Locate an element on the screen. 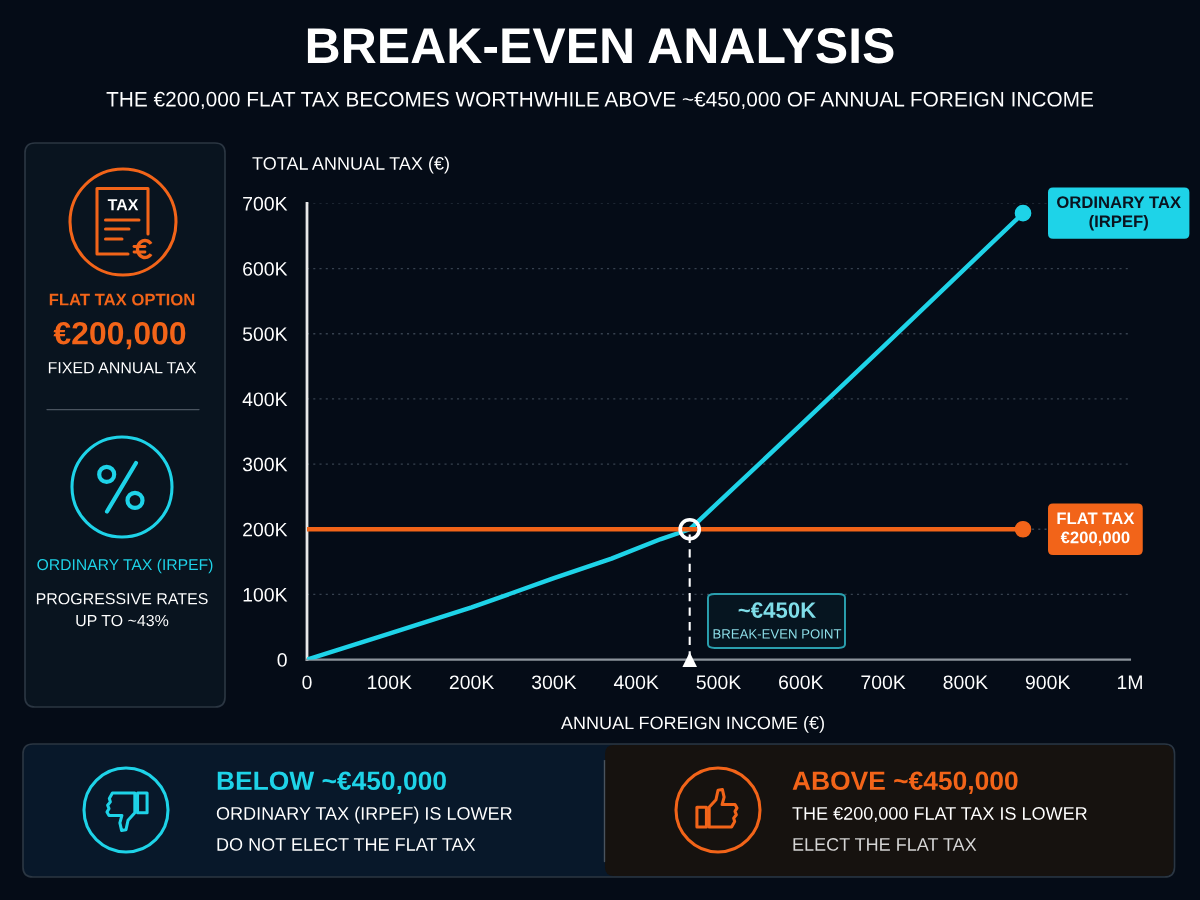 The height and width of the screenshot is (900, 1200). text: TAX is located at coordinates (123, 205).